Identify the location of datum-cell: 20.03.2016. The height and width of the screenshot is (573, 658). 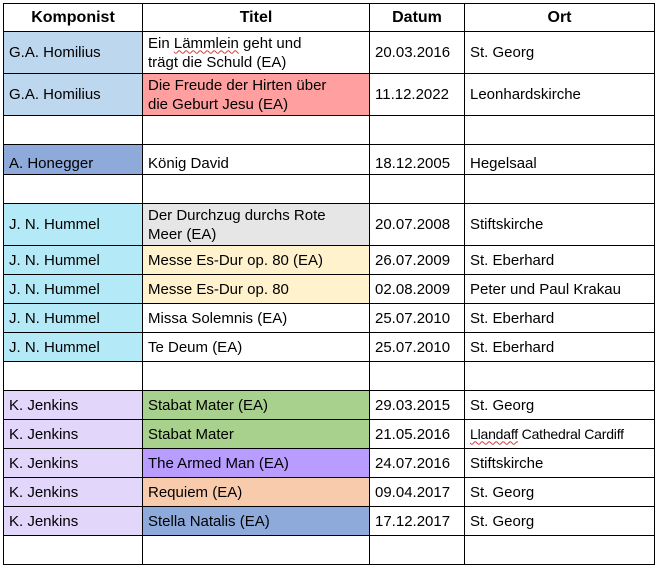
(417, 52).